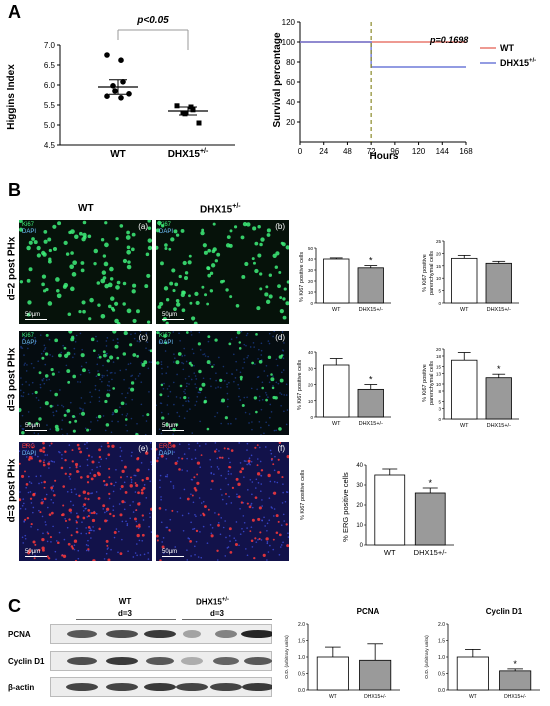  Describe the element at coordinates (441, 658) in the screenshot. I see `y-tick-label: 1.0` at that location.